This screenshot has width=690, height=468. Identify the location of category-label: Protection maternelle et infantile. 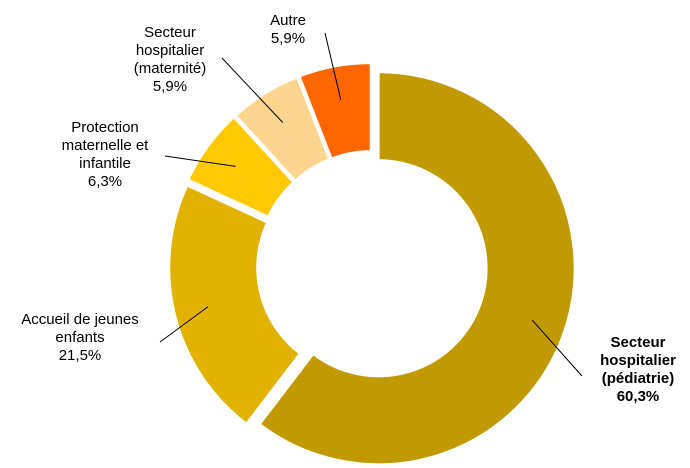
(105, 145).